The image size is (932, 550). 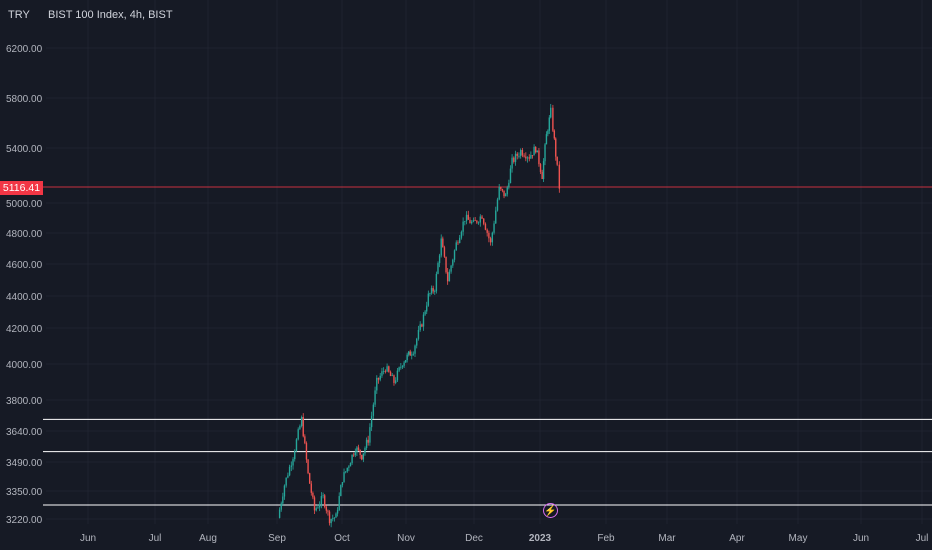 What do you see at coordinates (277, 538) in the screenshot?
I see `x-tick-label: Sep` at bounding box center [277, 538].